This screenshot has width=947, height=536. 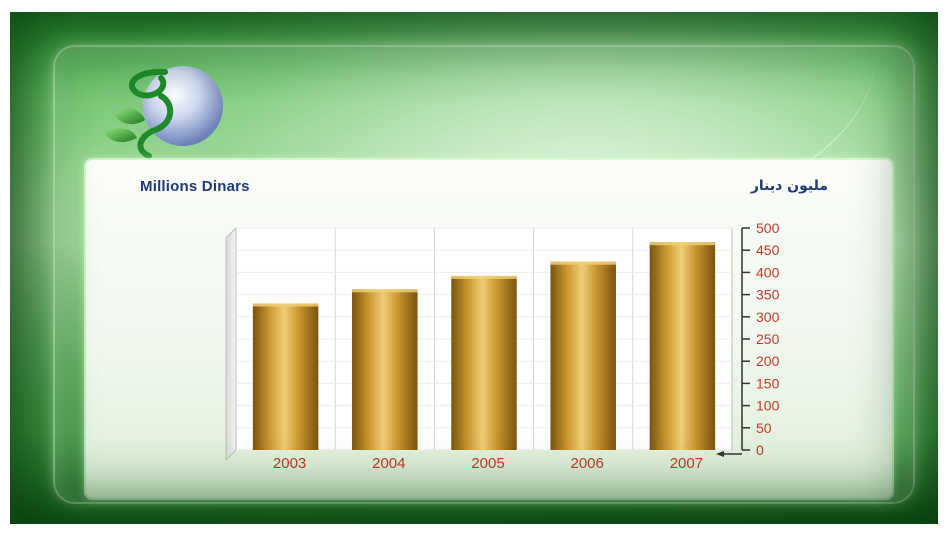 What do you see at coordinates (583, 263) in the screenshot?
I see `bar-top-2006` at bounding box center [583, 263].